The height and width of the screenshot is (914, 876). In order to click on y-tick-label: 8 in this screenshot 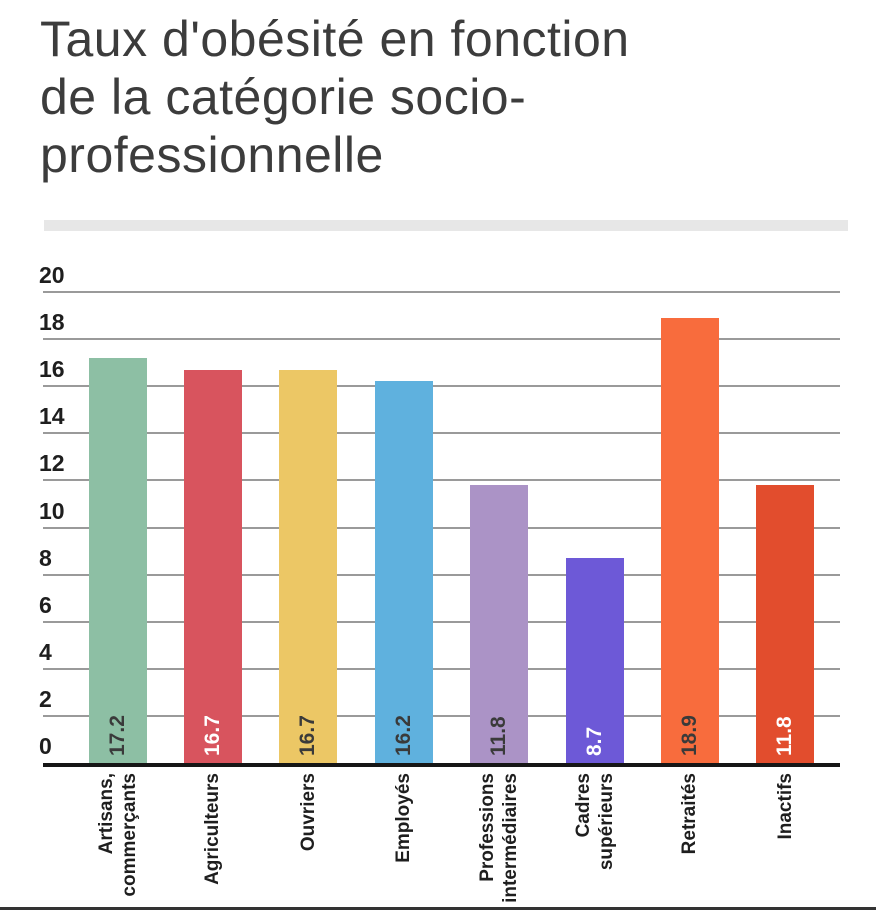, I will do `click(45, 557)`.